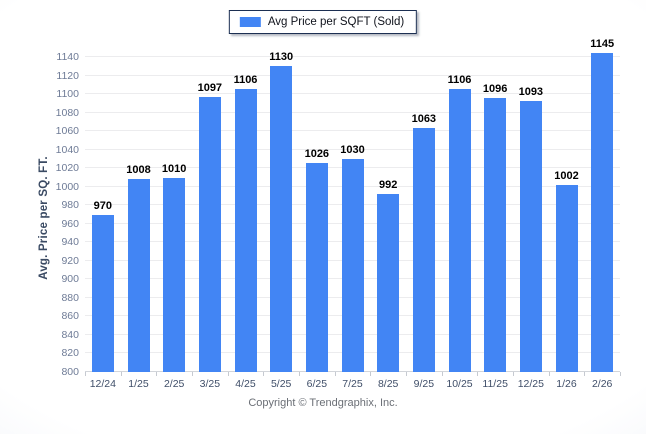  I want to click on y-tick-label: 820, so click(70, 353).